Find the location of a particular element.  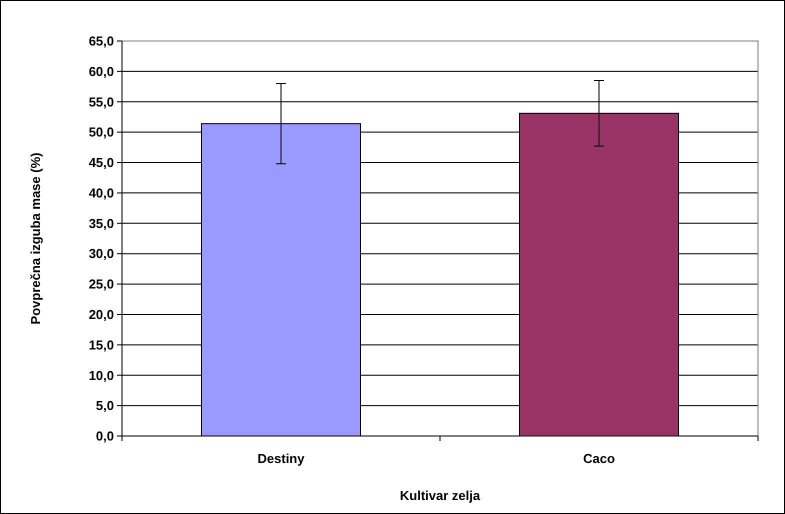

y-tick-label: 0,0 is located at coordinates (105, 436).